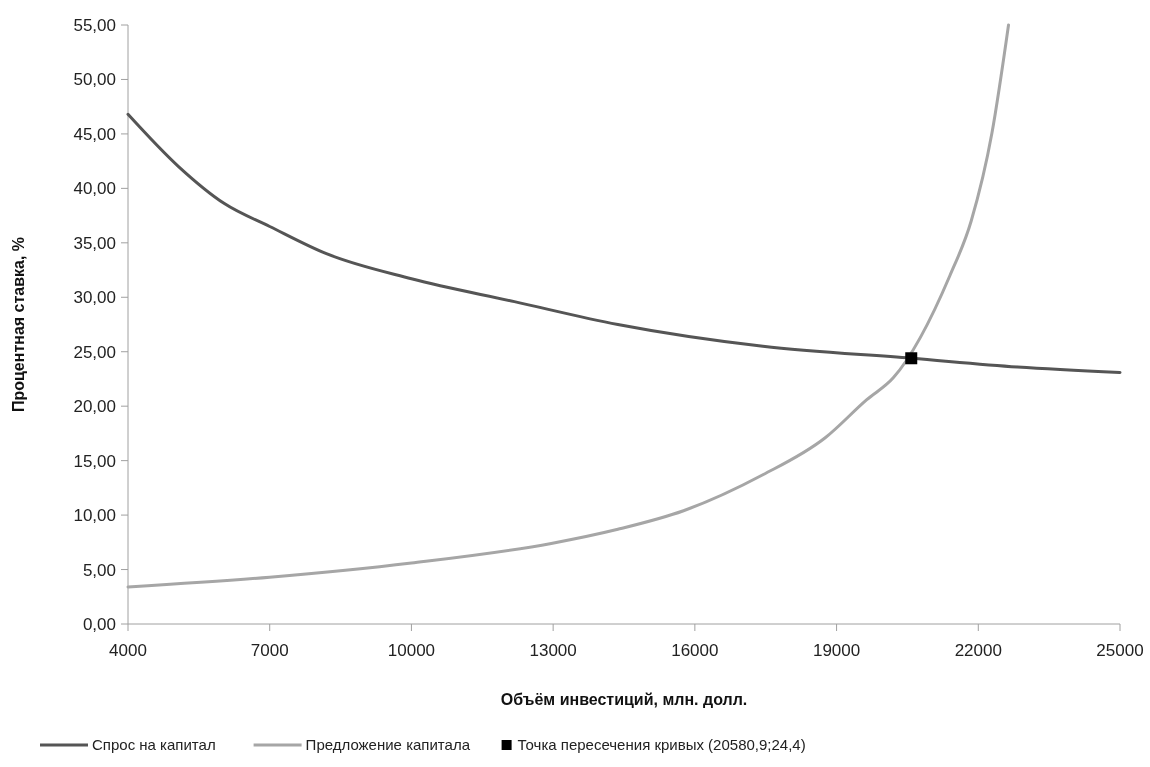 The image size is (1150, 767). What do you see at coordinates (661, 744) in the screenshot?
I see `legend-label: Точка пересечения кривых (20580,9;24,4)` at bounding box center [661, 744].